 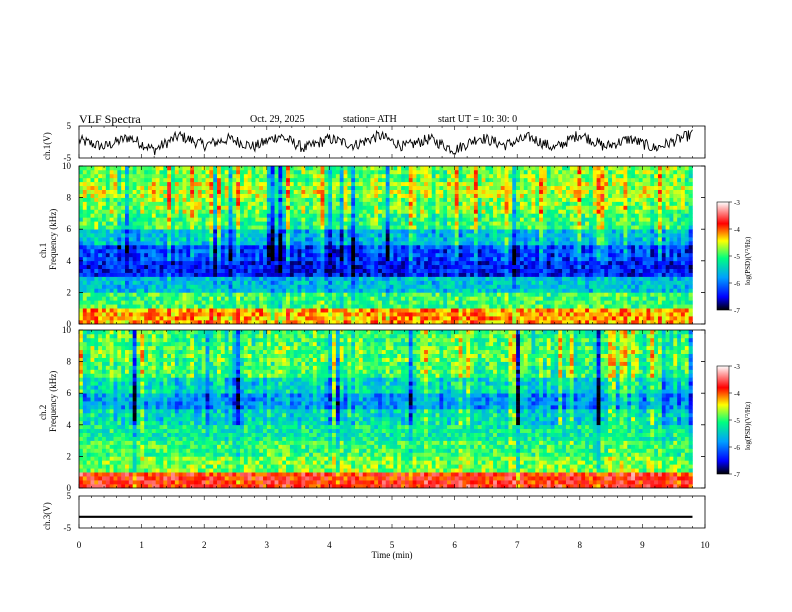 I want to click on chart-title: VLF Spectra, so click(x=110, y=119).